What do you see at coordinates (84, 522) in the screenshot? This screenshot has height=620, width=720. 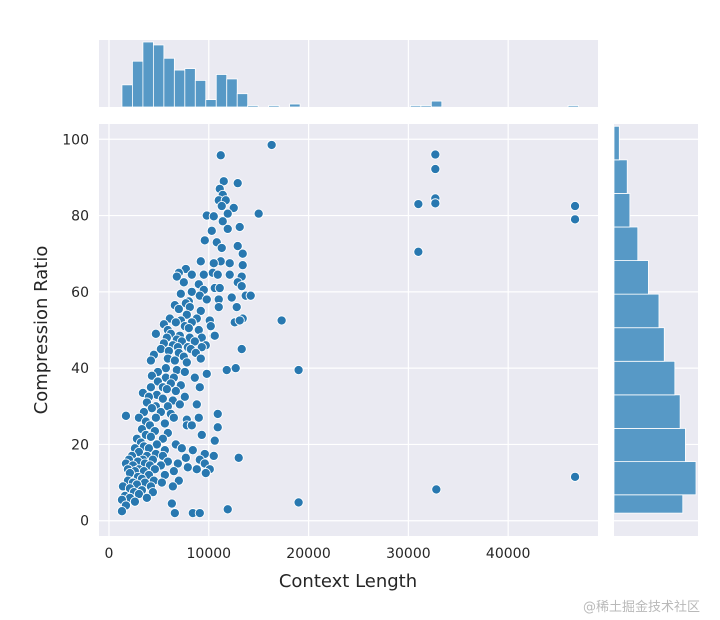 I see `y-tick-label: 0` at bounding box center [84, 522].